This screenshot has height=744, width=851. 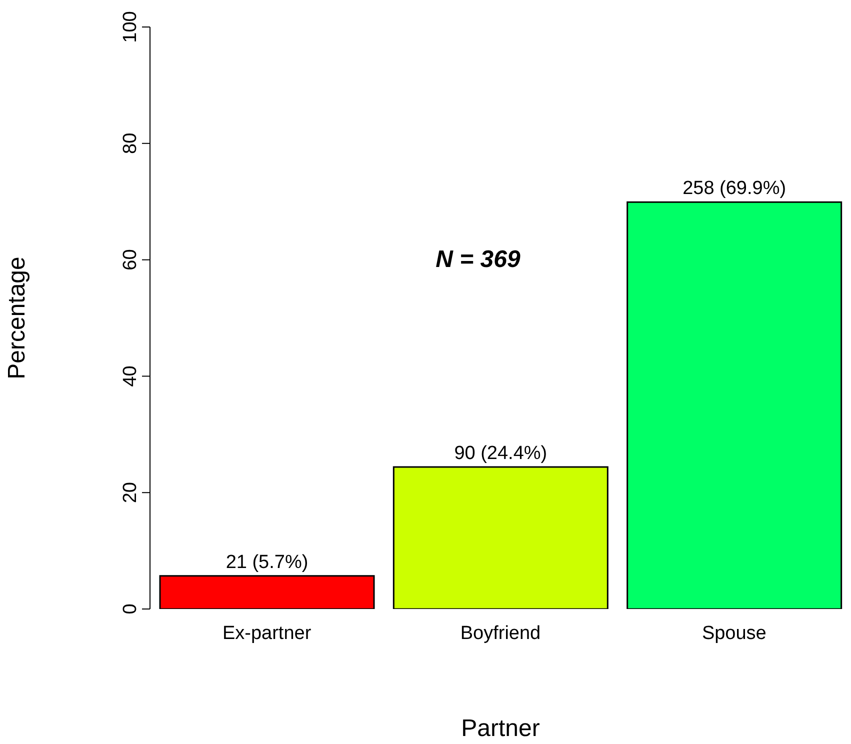 What do you see at coordinates (267, 633) in the screenshot?
I see `x-tick-label: Ex-partner` at bounding box center [267, 633].